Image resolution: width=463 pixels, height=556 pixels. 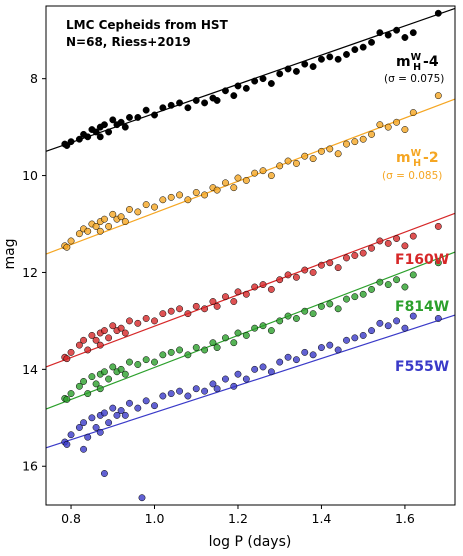 What do you see at coordinates (414, 79) in the screenshot?
I see `sigma-label-mHW-4: (σ = 0.075)` at bounding box center [414, 79].